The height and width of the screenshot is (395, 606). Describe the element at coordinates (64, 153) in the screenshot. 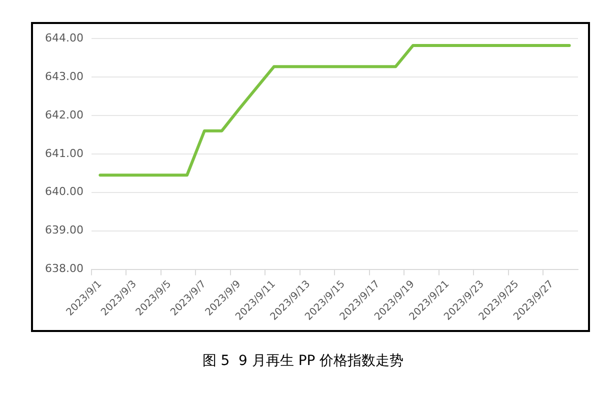

I see `y-tick-label: 641.00` at that location.